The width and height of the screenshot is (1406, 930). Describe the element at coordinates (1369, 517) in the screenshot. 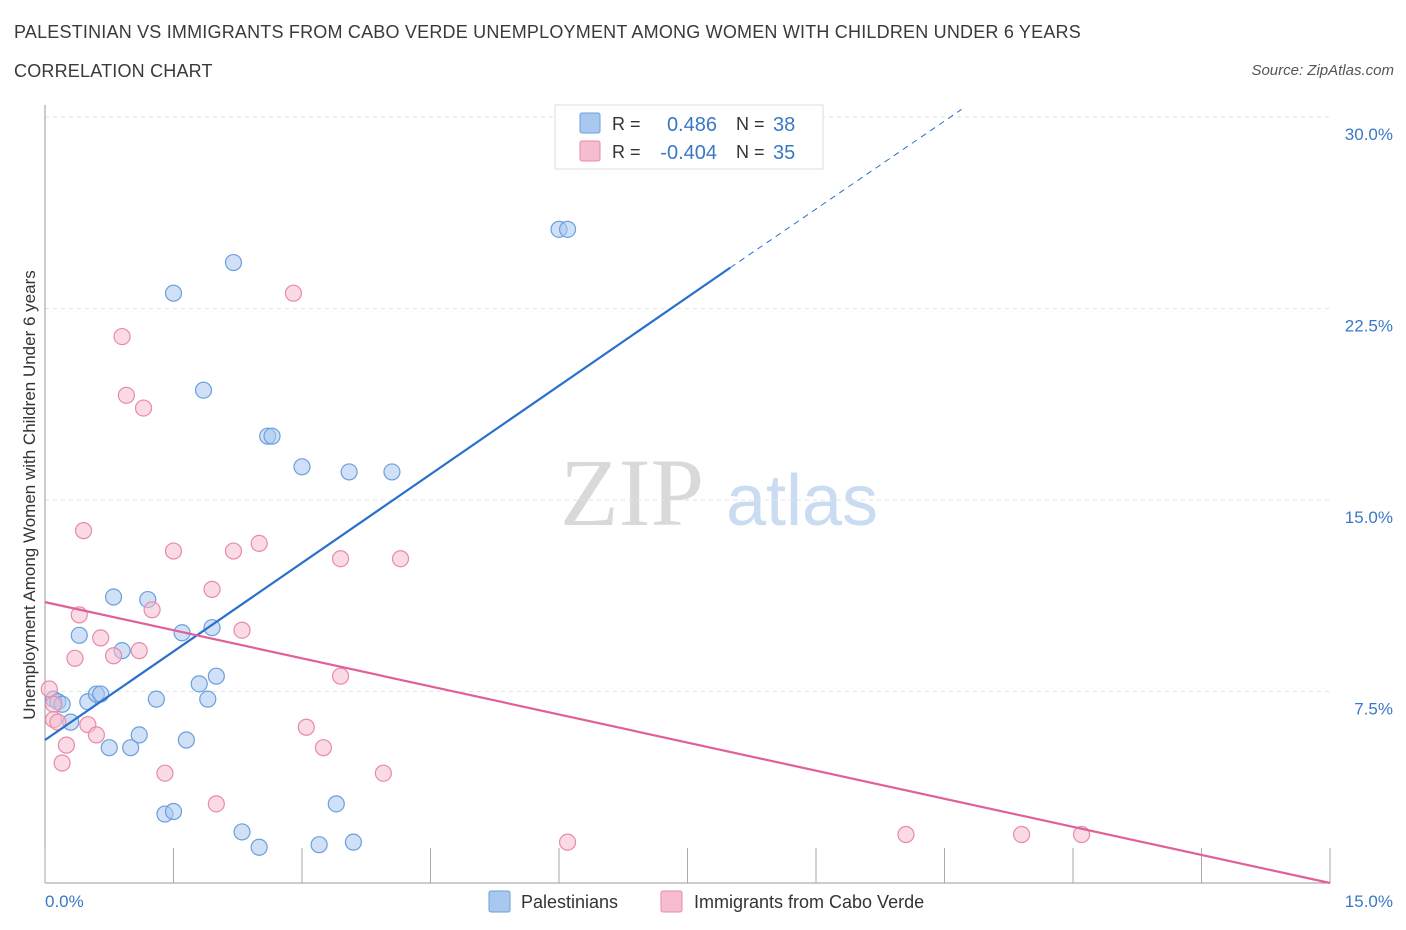

I see `y-tick-label: 15.0%` at that location.